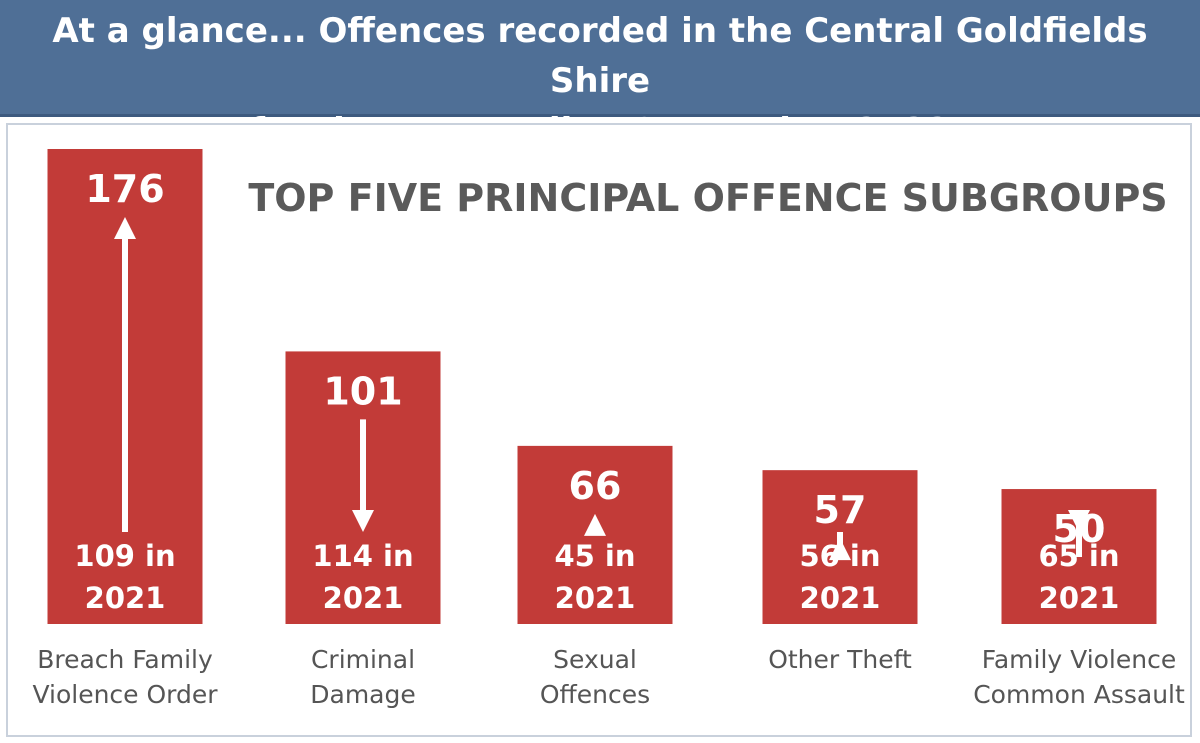 Image resolution: width=1200 pixels, height=743 pixels. Describe the element at coordinates (840, 598) in the screenshot. I see `prev-label-3-1: 2021` at that location.